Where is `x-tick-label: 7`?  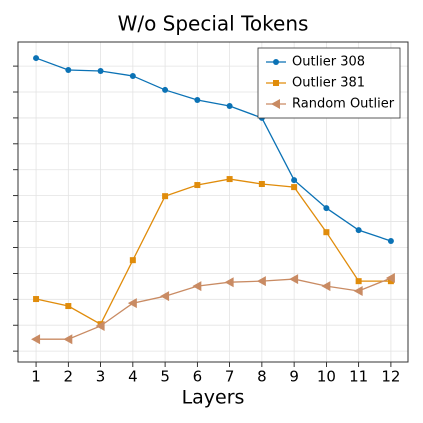 x-tick-label: 7 is located at coordinates (230, 377).